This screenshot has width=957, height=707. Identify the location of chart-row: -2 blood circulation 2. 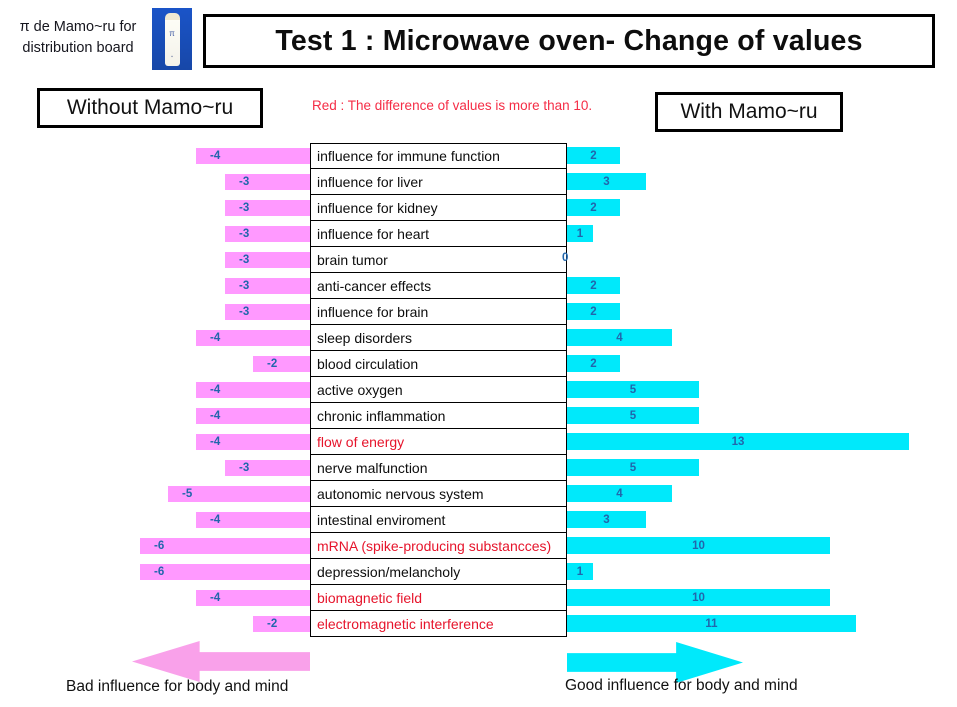
(478, 364).